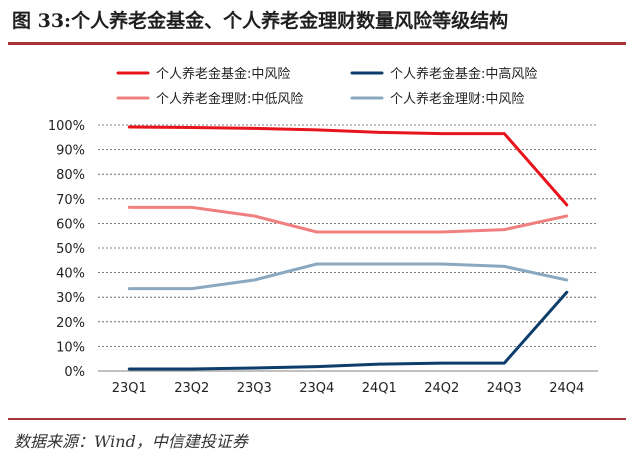  Describe the element at coordinates (566, 388) in the screenshot. I see `x-tick-label: 24Q4` at that location.